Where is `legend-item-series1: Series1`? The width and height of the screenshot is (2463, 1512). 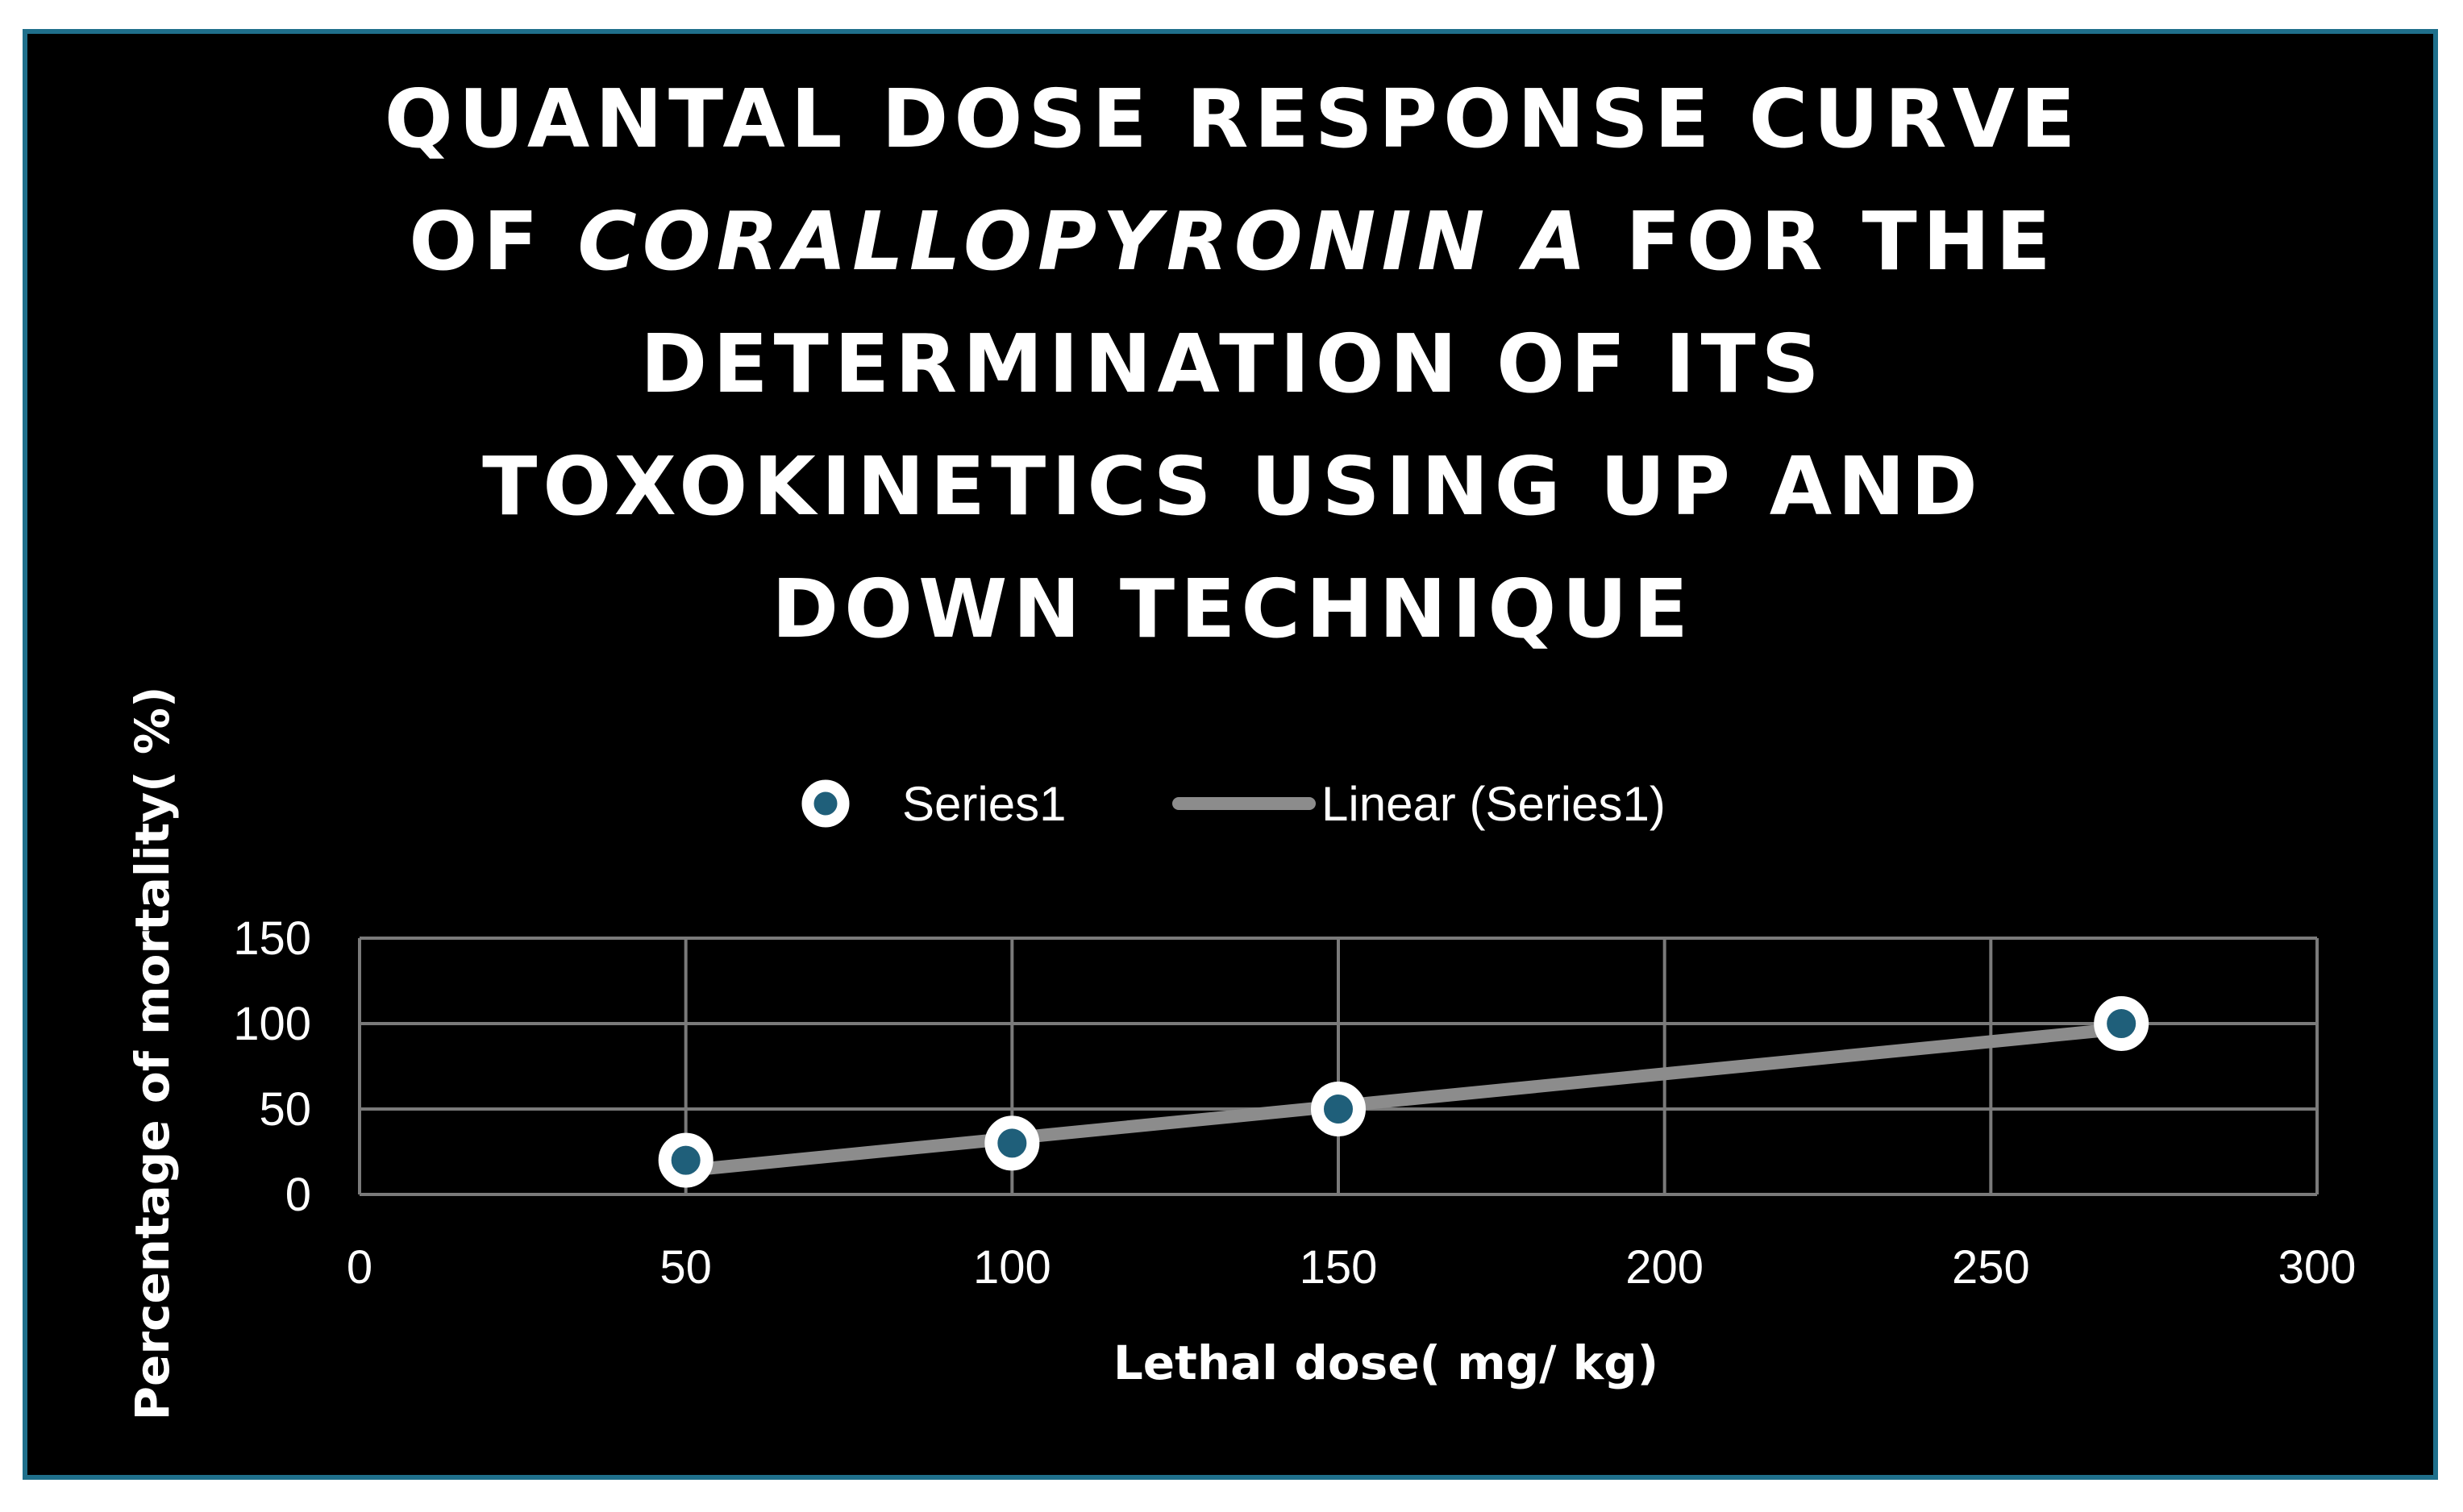 legend-item-series1: Series1 is located at coordinates (933, 804).